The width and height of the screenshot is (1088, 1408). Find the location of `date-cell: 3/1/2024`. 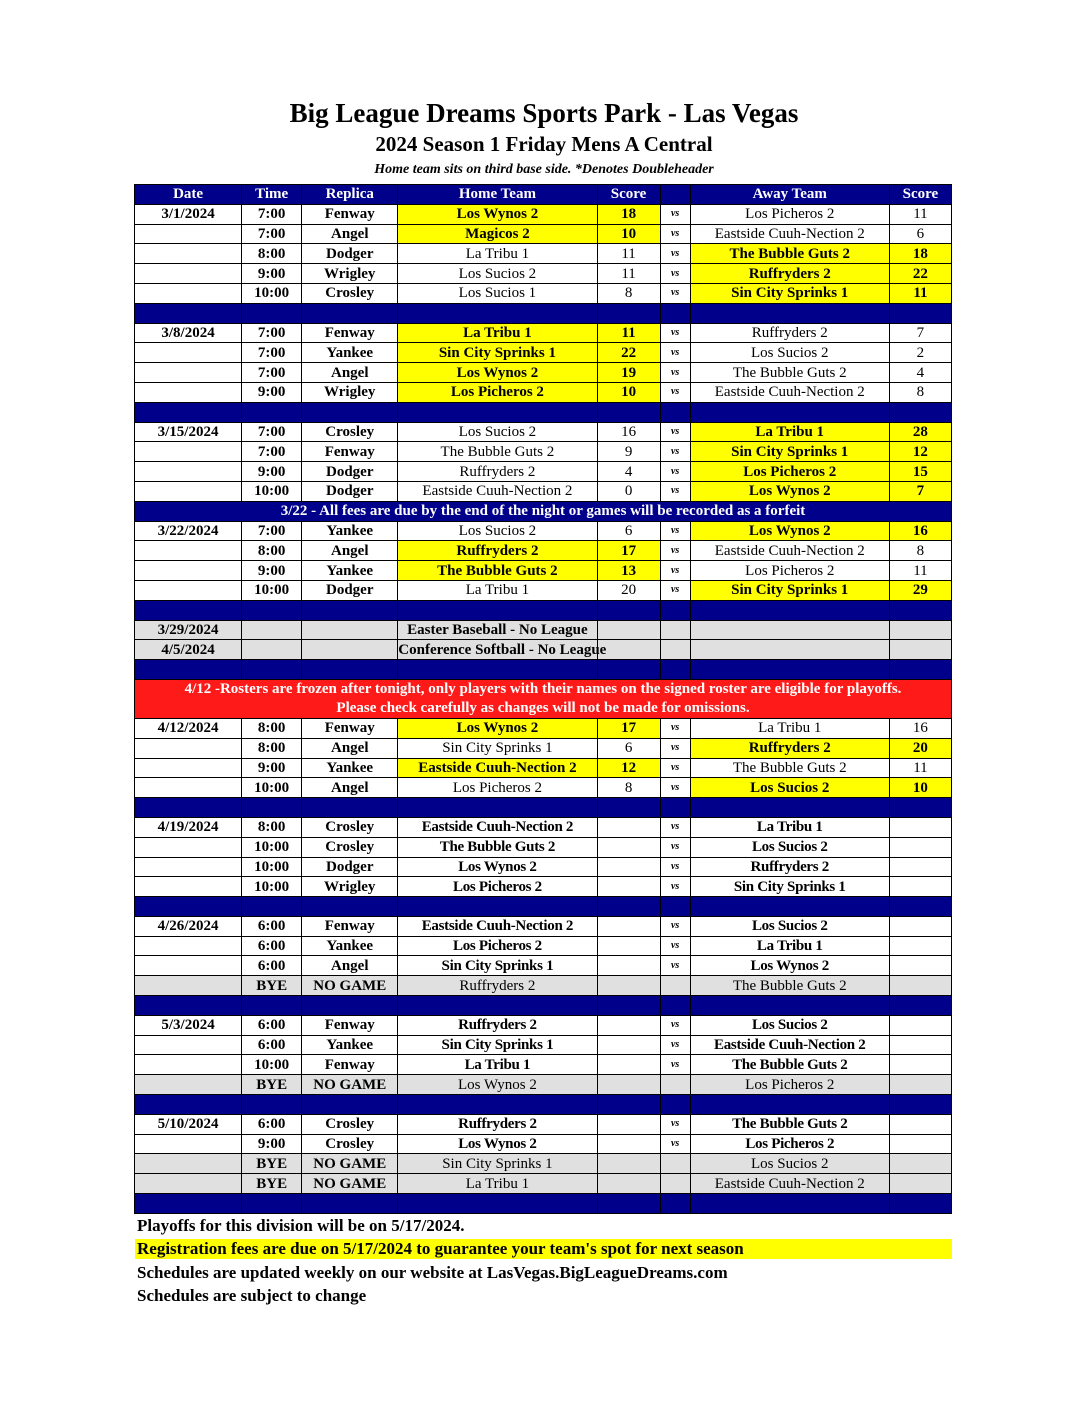

date-cell: 3/1/2024 is located at coordinates (188, 214).